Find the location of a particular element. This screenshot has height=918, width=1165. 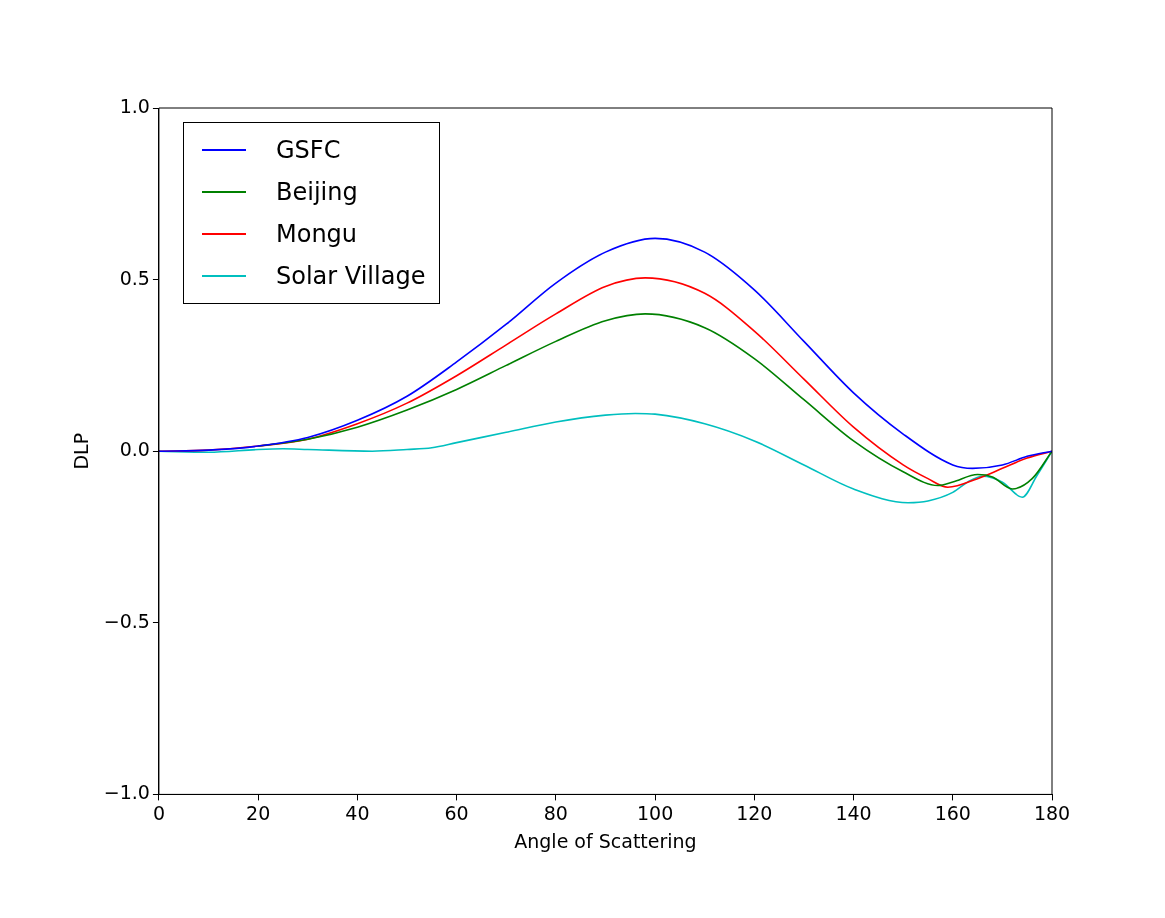

x-tick-label: 180 is located at coordinates (1052, 812).